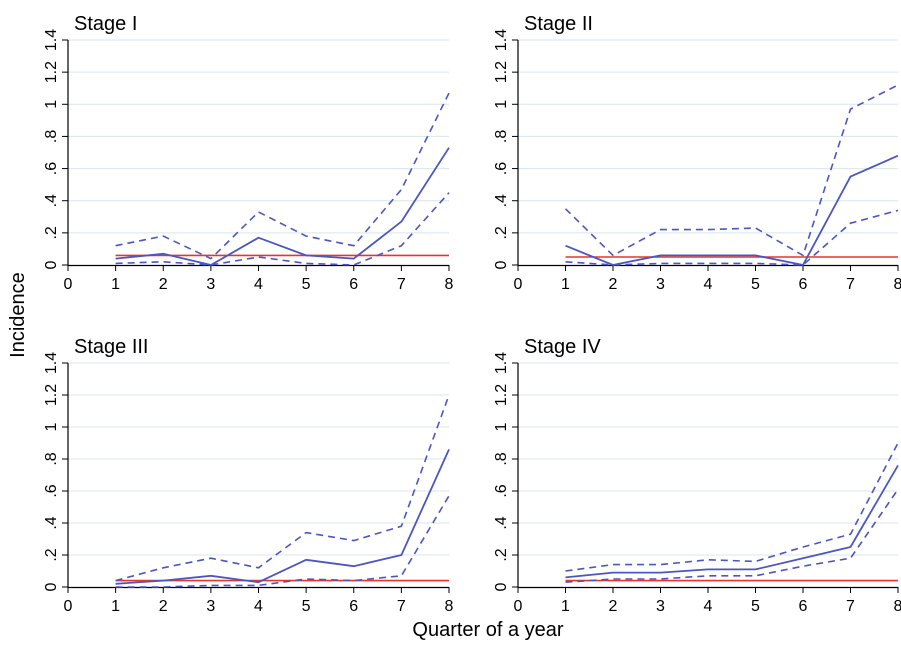 This screenshot has height=649, width=901. What do you see at coordinates (111, 347) in the screenshot?
I see `panel-title: Stage III` at bounding box center [111, 347].